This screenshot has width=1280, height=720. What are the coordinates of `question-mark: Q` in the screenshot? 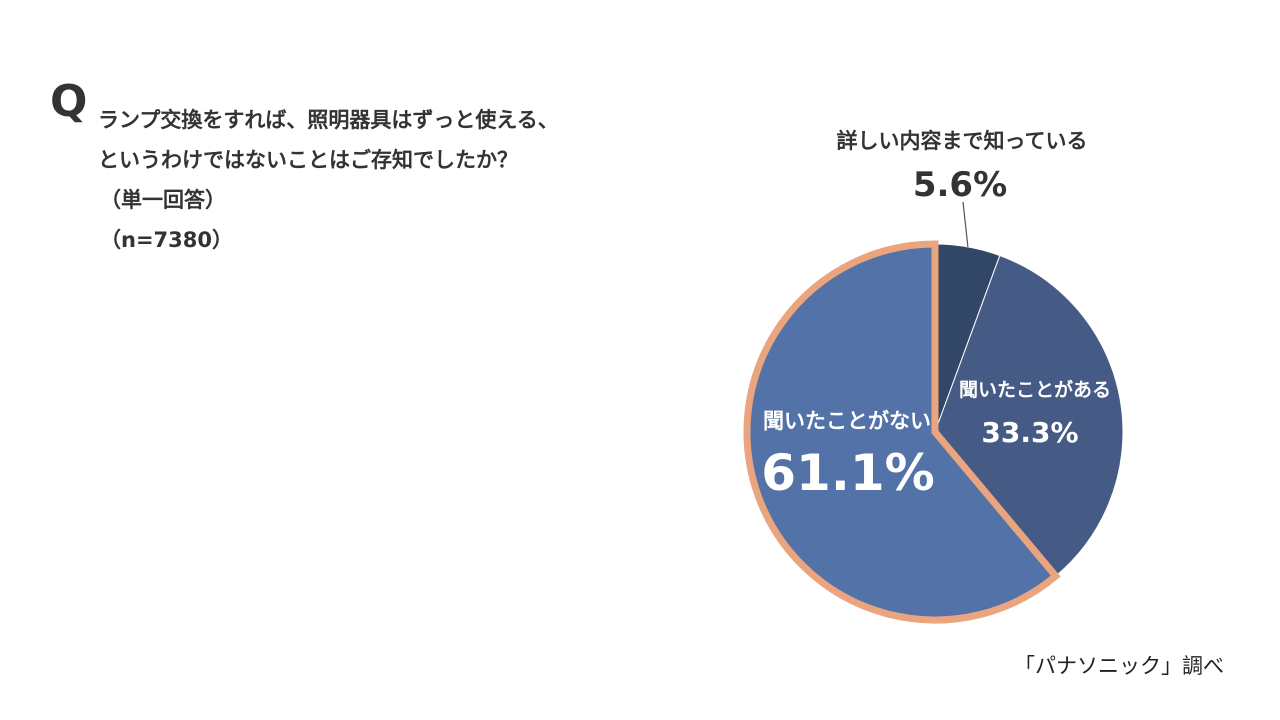 It's located at (69, 101).